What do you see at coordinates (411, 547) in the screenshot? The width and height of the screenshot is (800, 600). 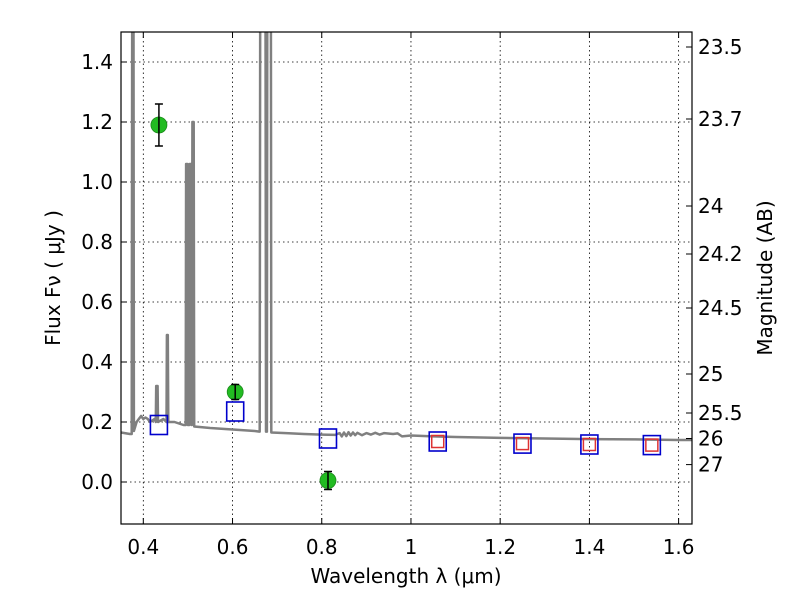 I see `x-tick-label: 1` at bounding box center [411, 547].